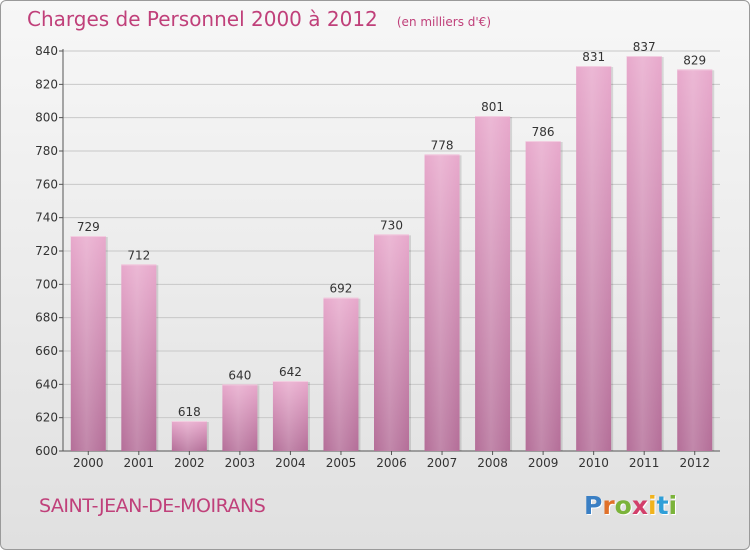  I want to click on bar-2011, so click(645, 253).